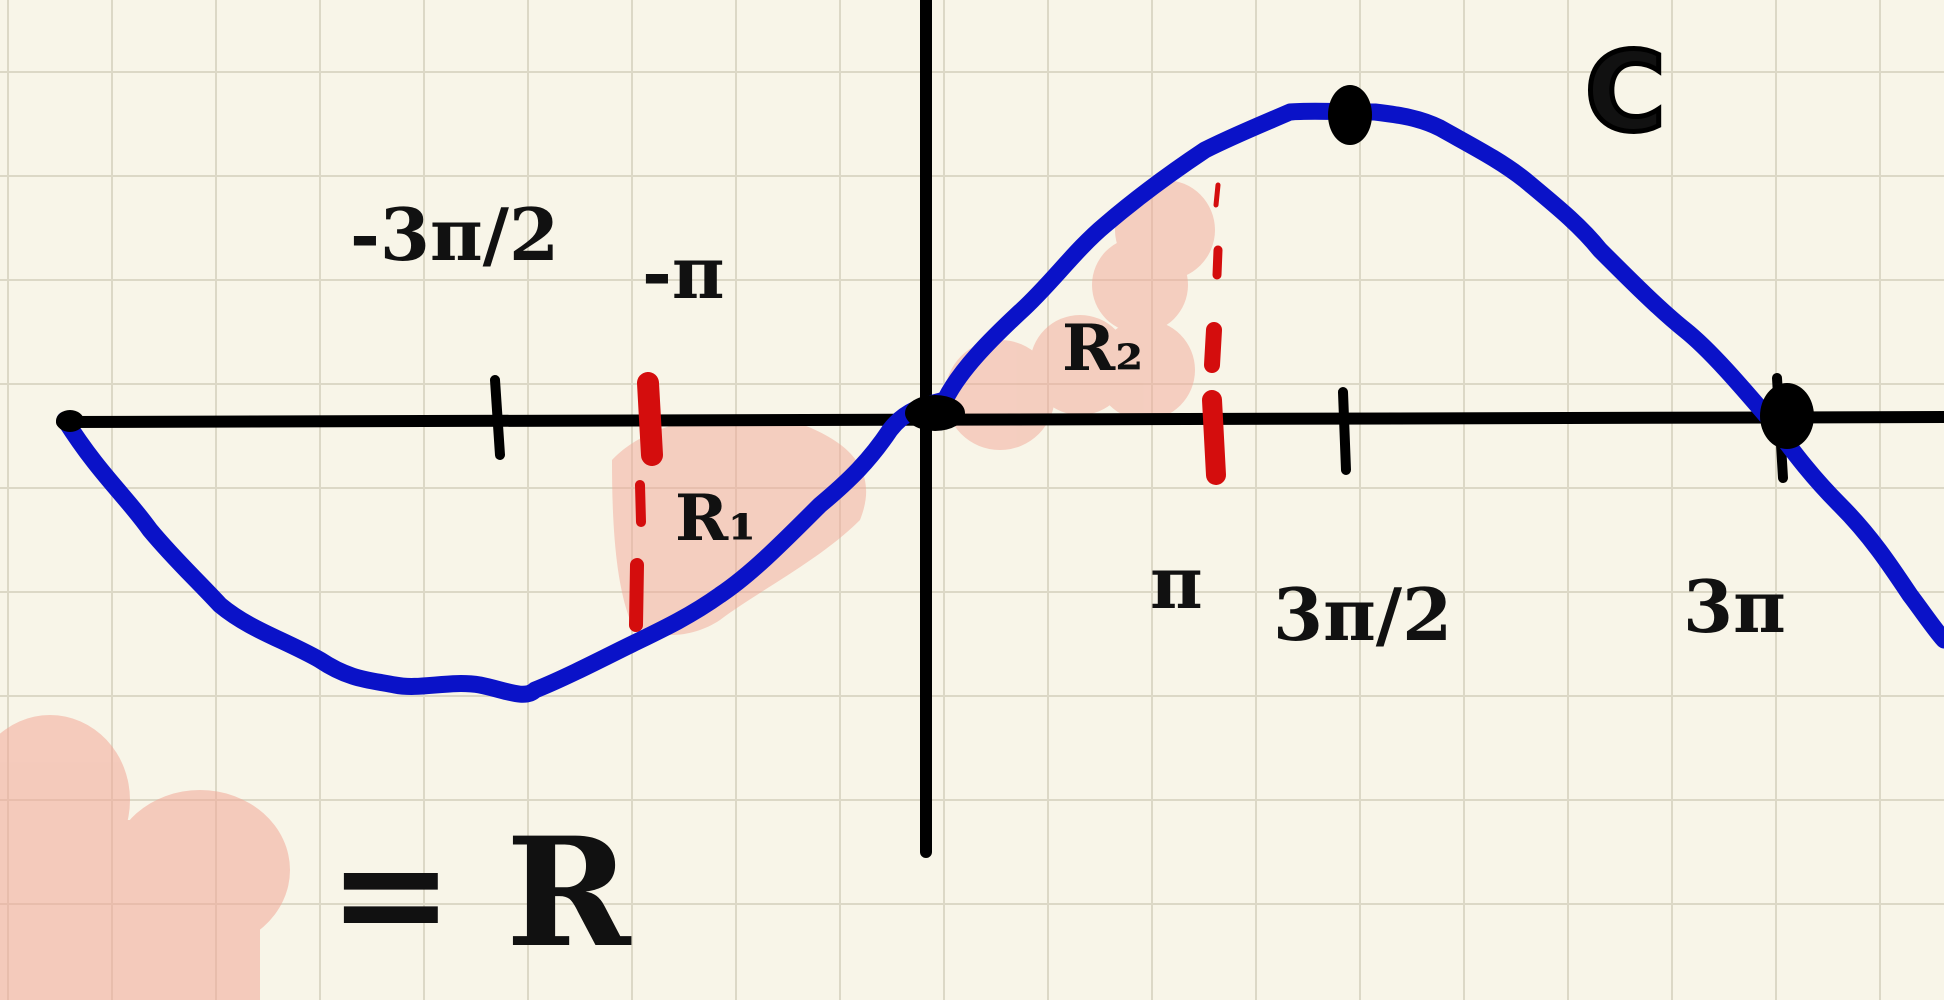 The width and height of the screenshot is (1944, 1000). I want to click on tick-neg-three-pi-half, so click(497, 417).